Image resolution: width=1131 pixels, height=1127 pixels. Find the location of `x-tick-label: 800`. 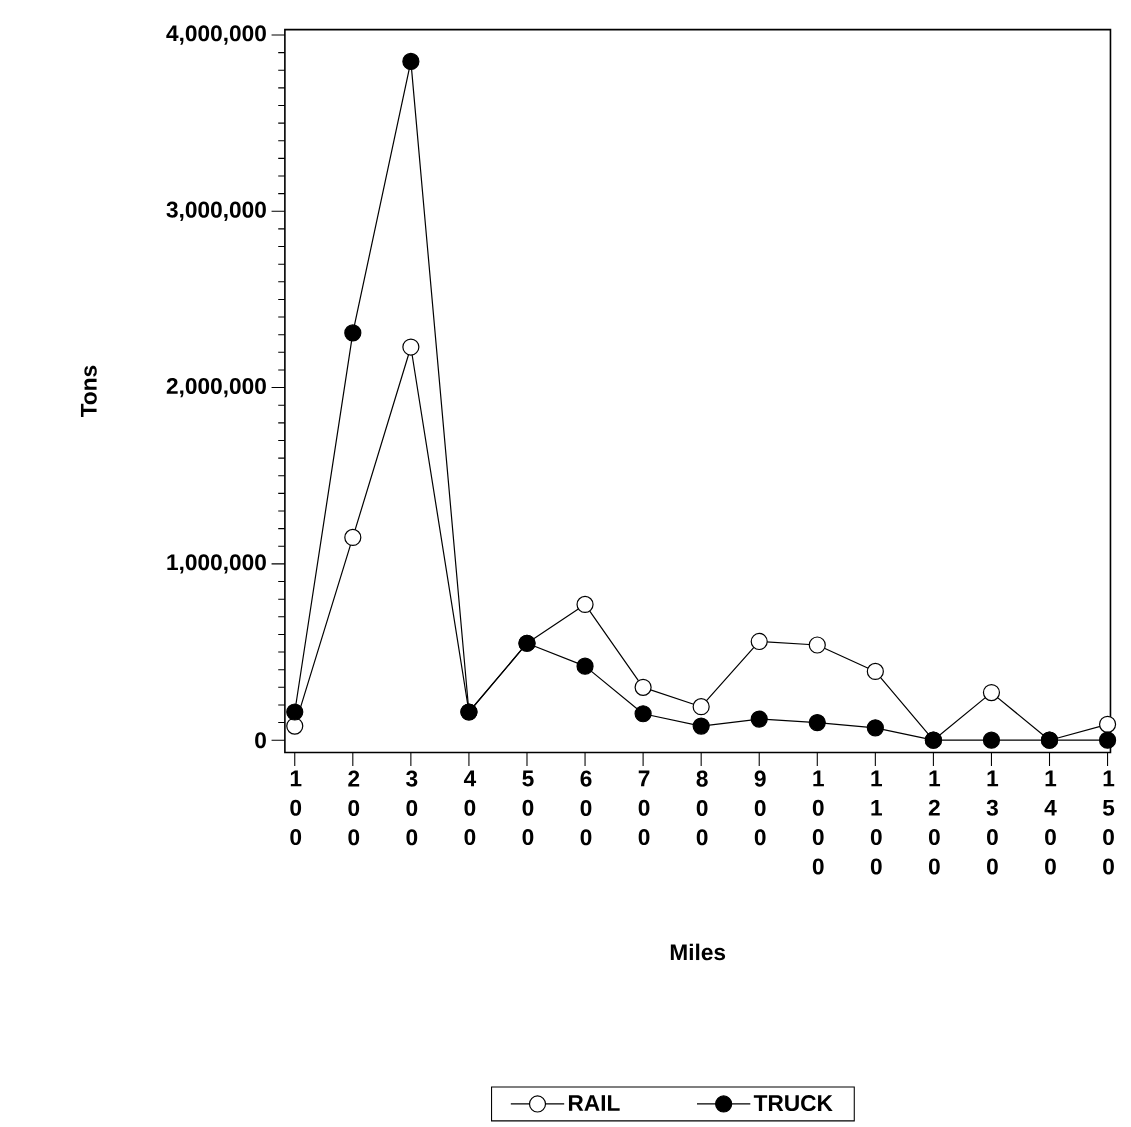

x-tick-label: 800 is located at coordinates (702, 808).